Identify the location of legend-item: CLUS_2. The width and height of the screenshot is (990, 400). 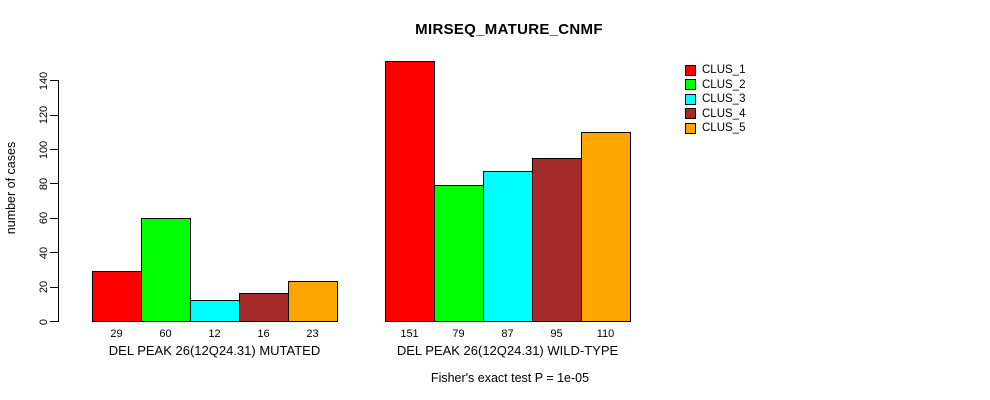
(715, 85).